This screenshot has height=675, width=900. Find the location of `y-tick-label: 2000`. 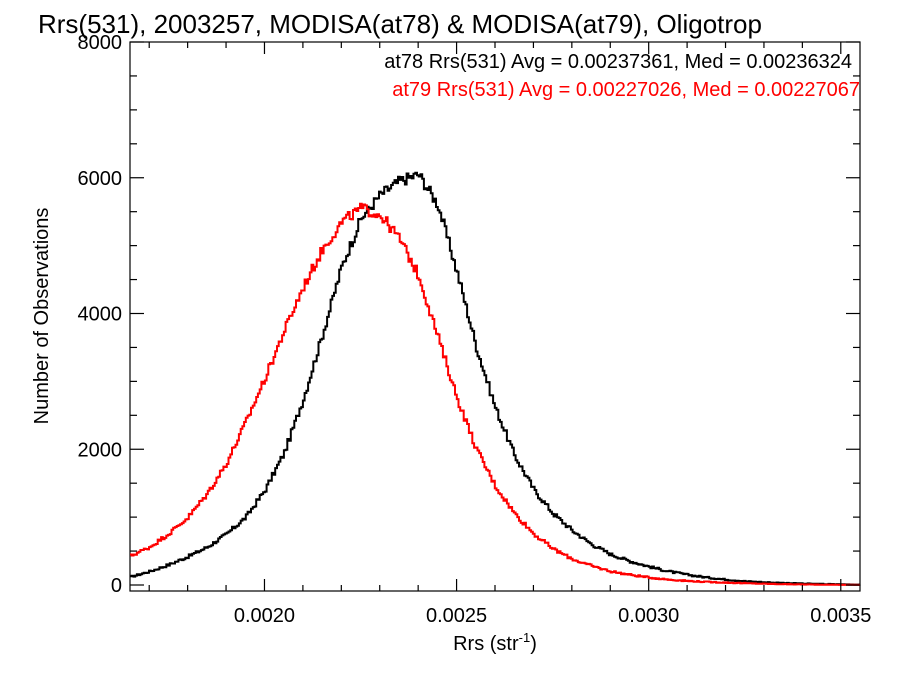

y-tick-label: 2000 is located at coordinates (100, 450).